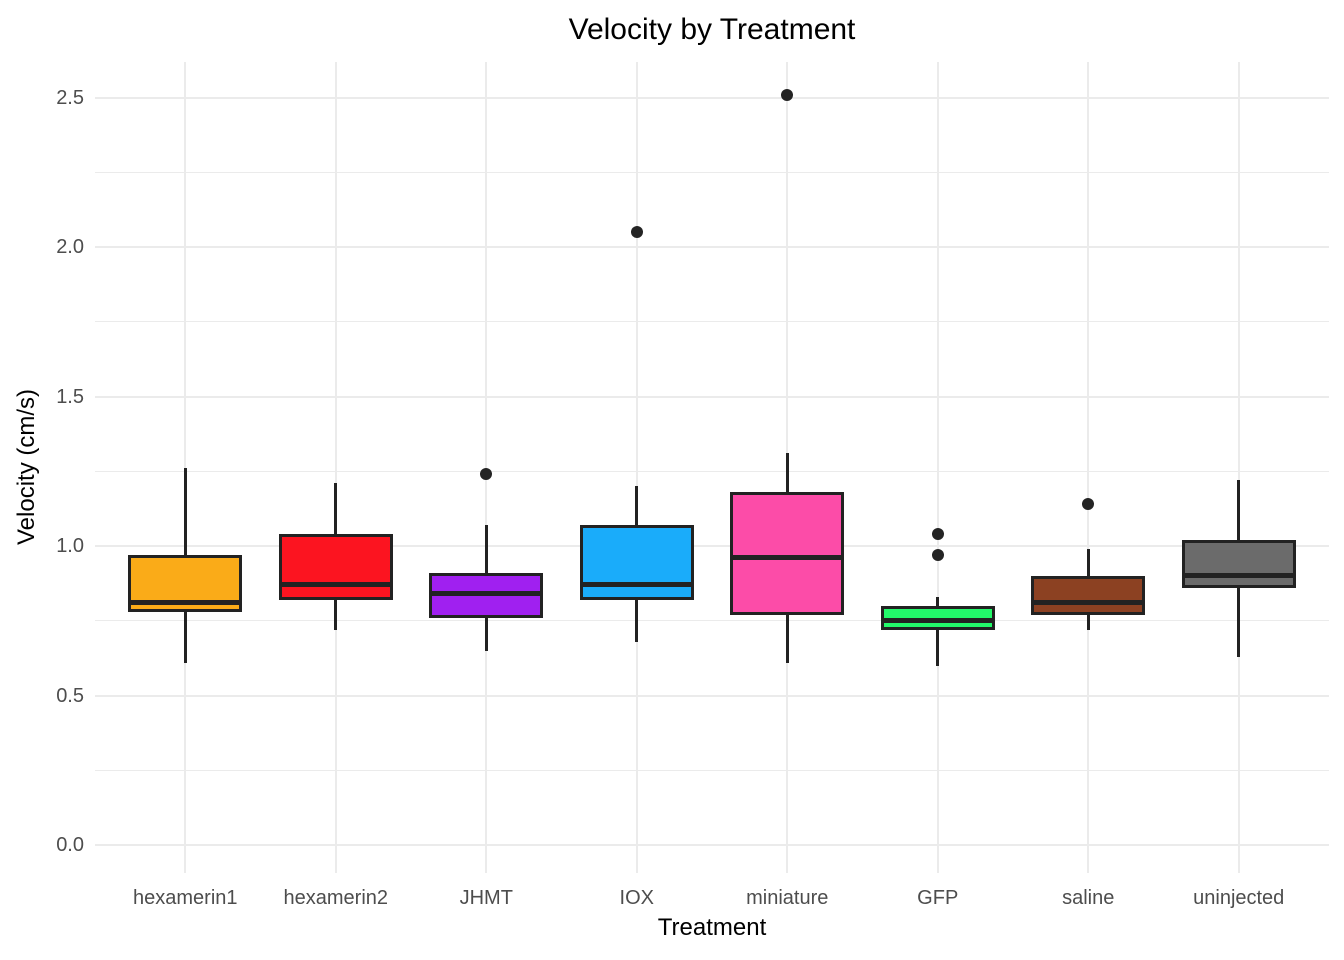 This screenshot has height=960, width=1344. I want to click on x-tick-label: IOX, so click(636, 898).